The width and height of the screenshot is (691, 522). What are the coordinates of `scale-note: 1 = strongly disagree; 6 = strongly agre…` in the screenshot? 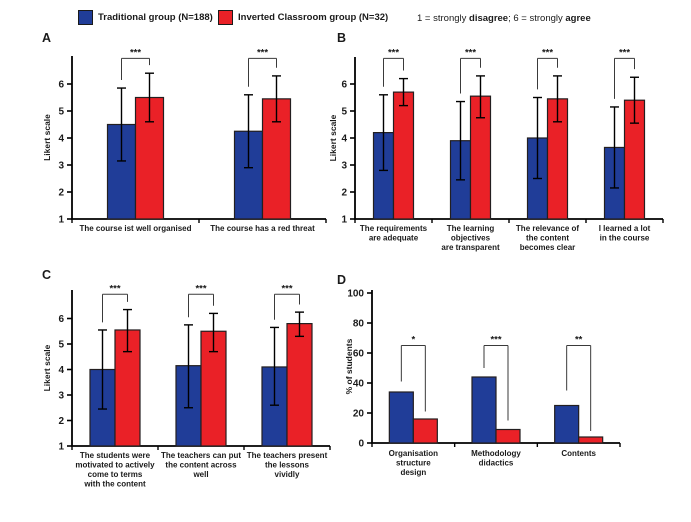 It's located at (504, 18).